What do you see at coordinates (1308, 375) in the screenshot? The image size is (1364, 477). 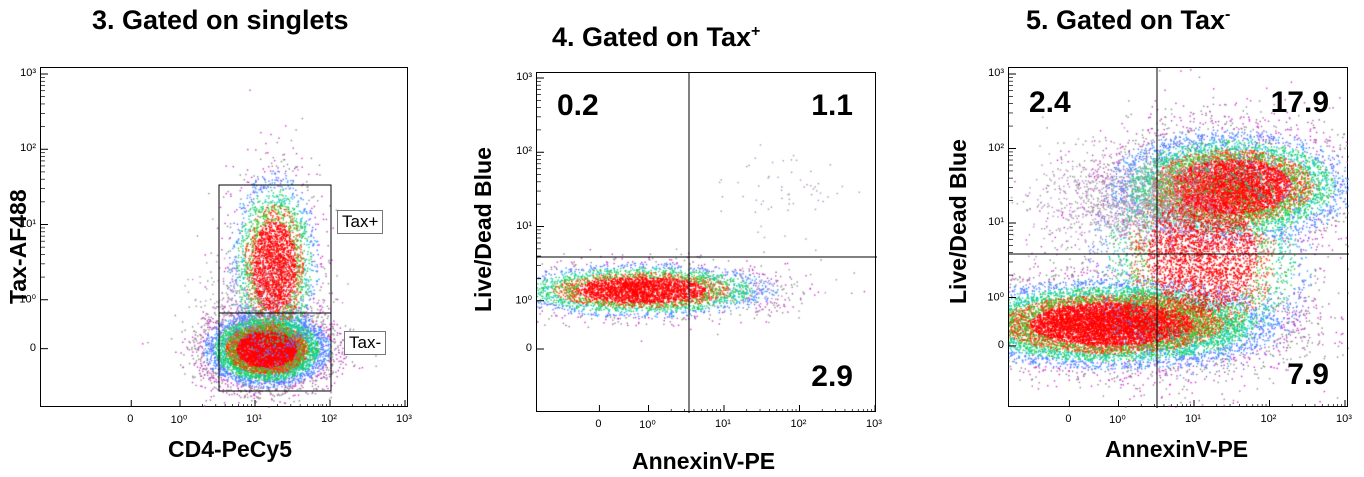 I see `panel3-quadrant-lower-right: 7.9` at bounding box center [1308, 375].